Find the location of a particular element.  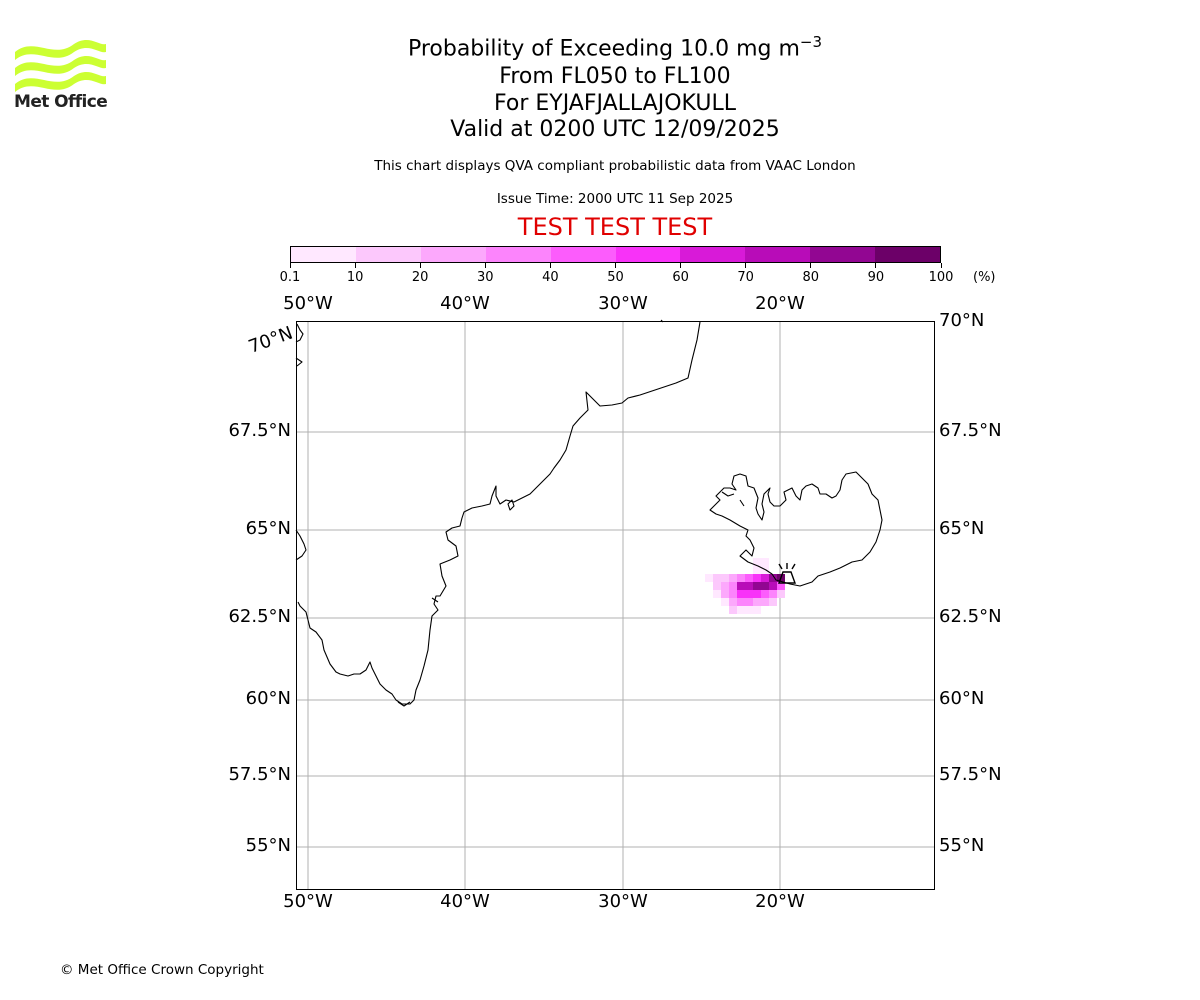

volcano-icon is located at coordinates (787, 573).